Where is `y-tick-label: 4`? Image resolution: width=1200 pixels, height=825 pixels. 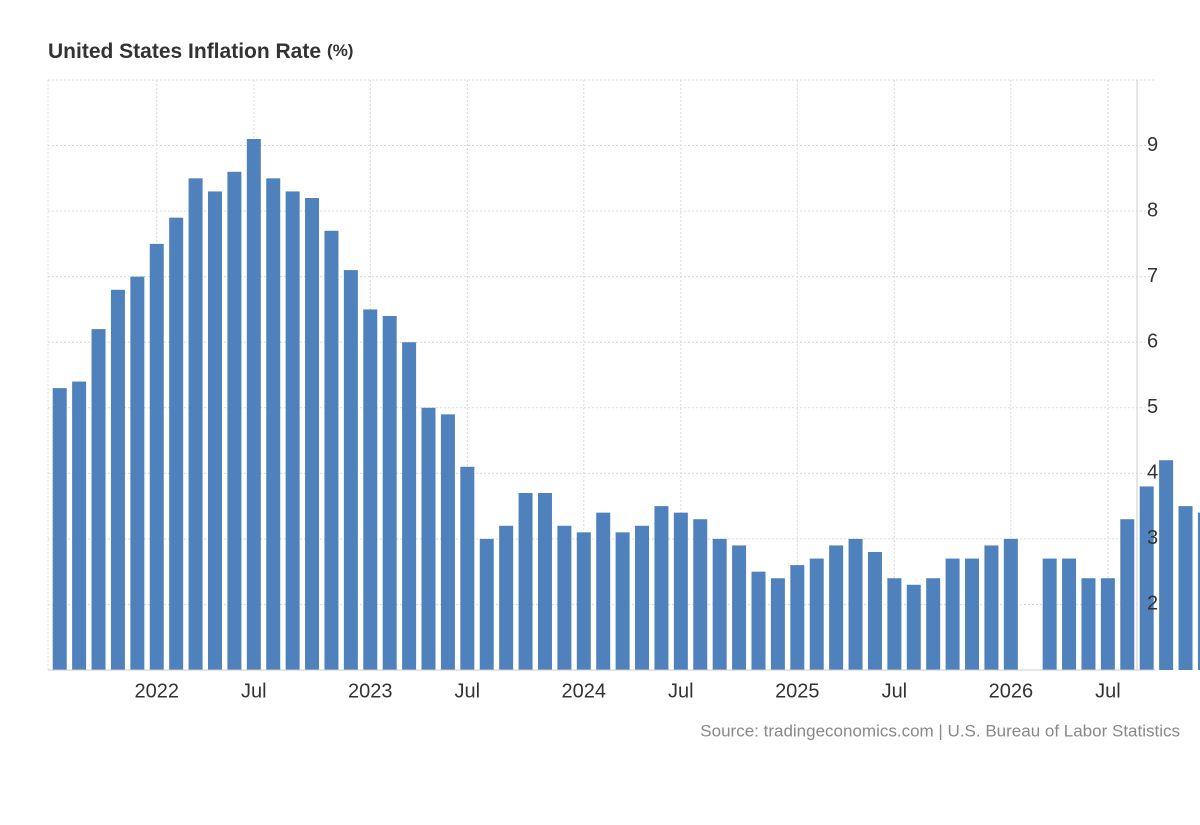 y-tick-label: 4 is located at coordinates (1152, 473).